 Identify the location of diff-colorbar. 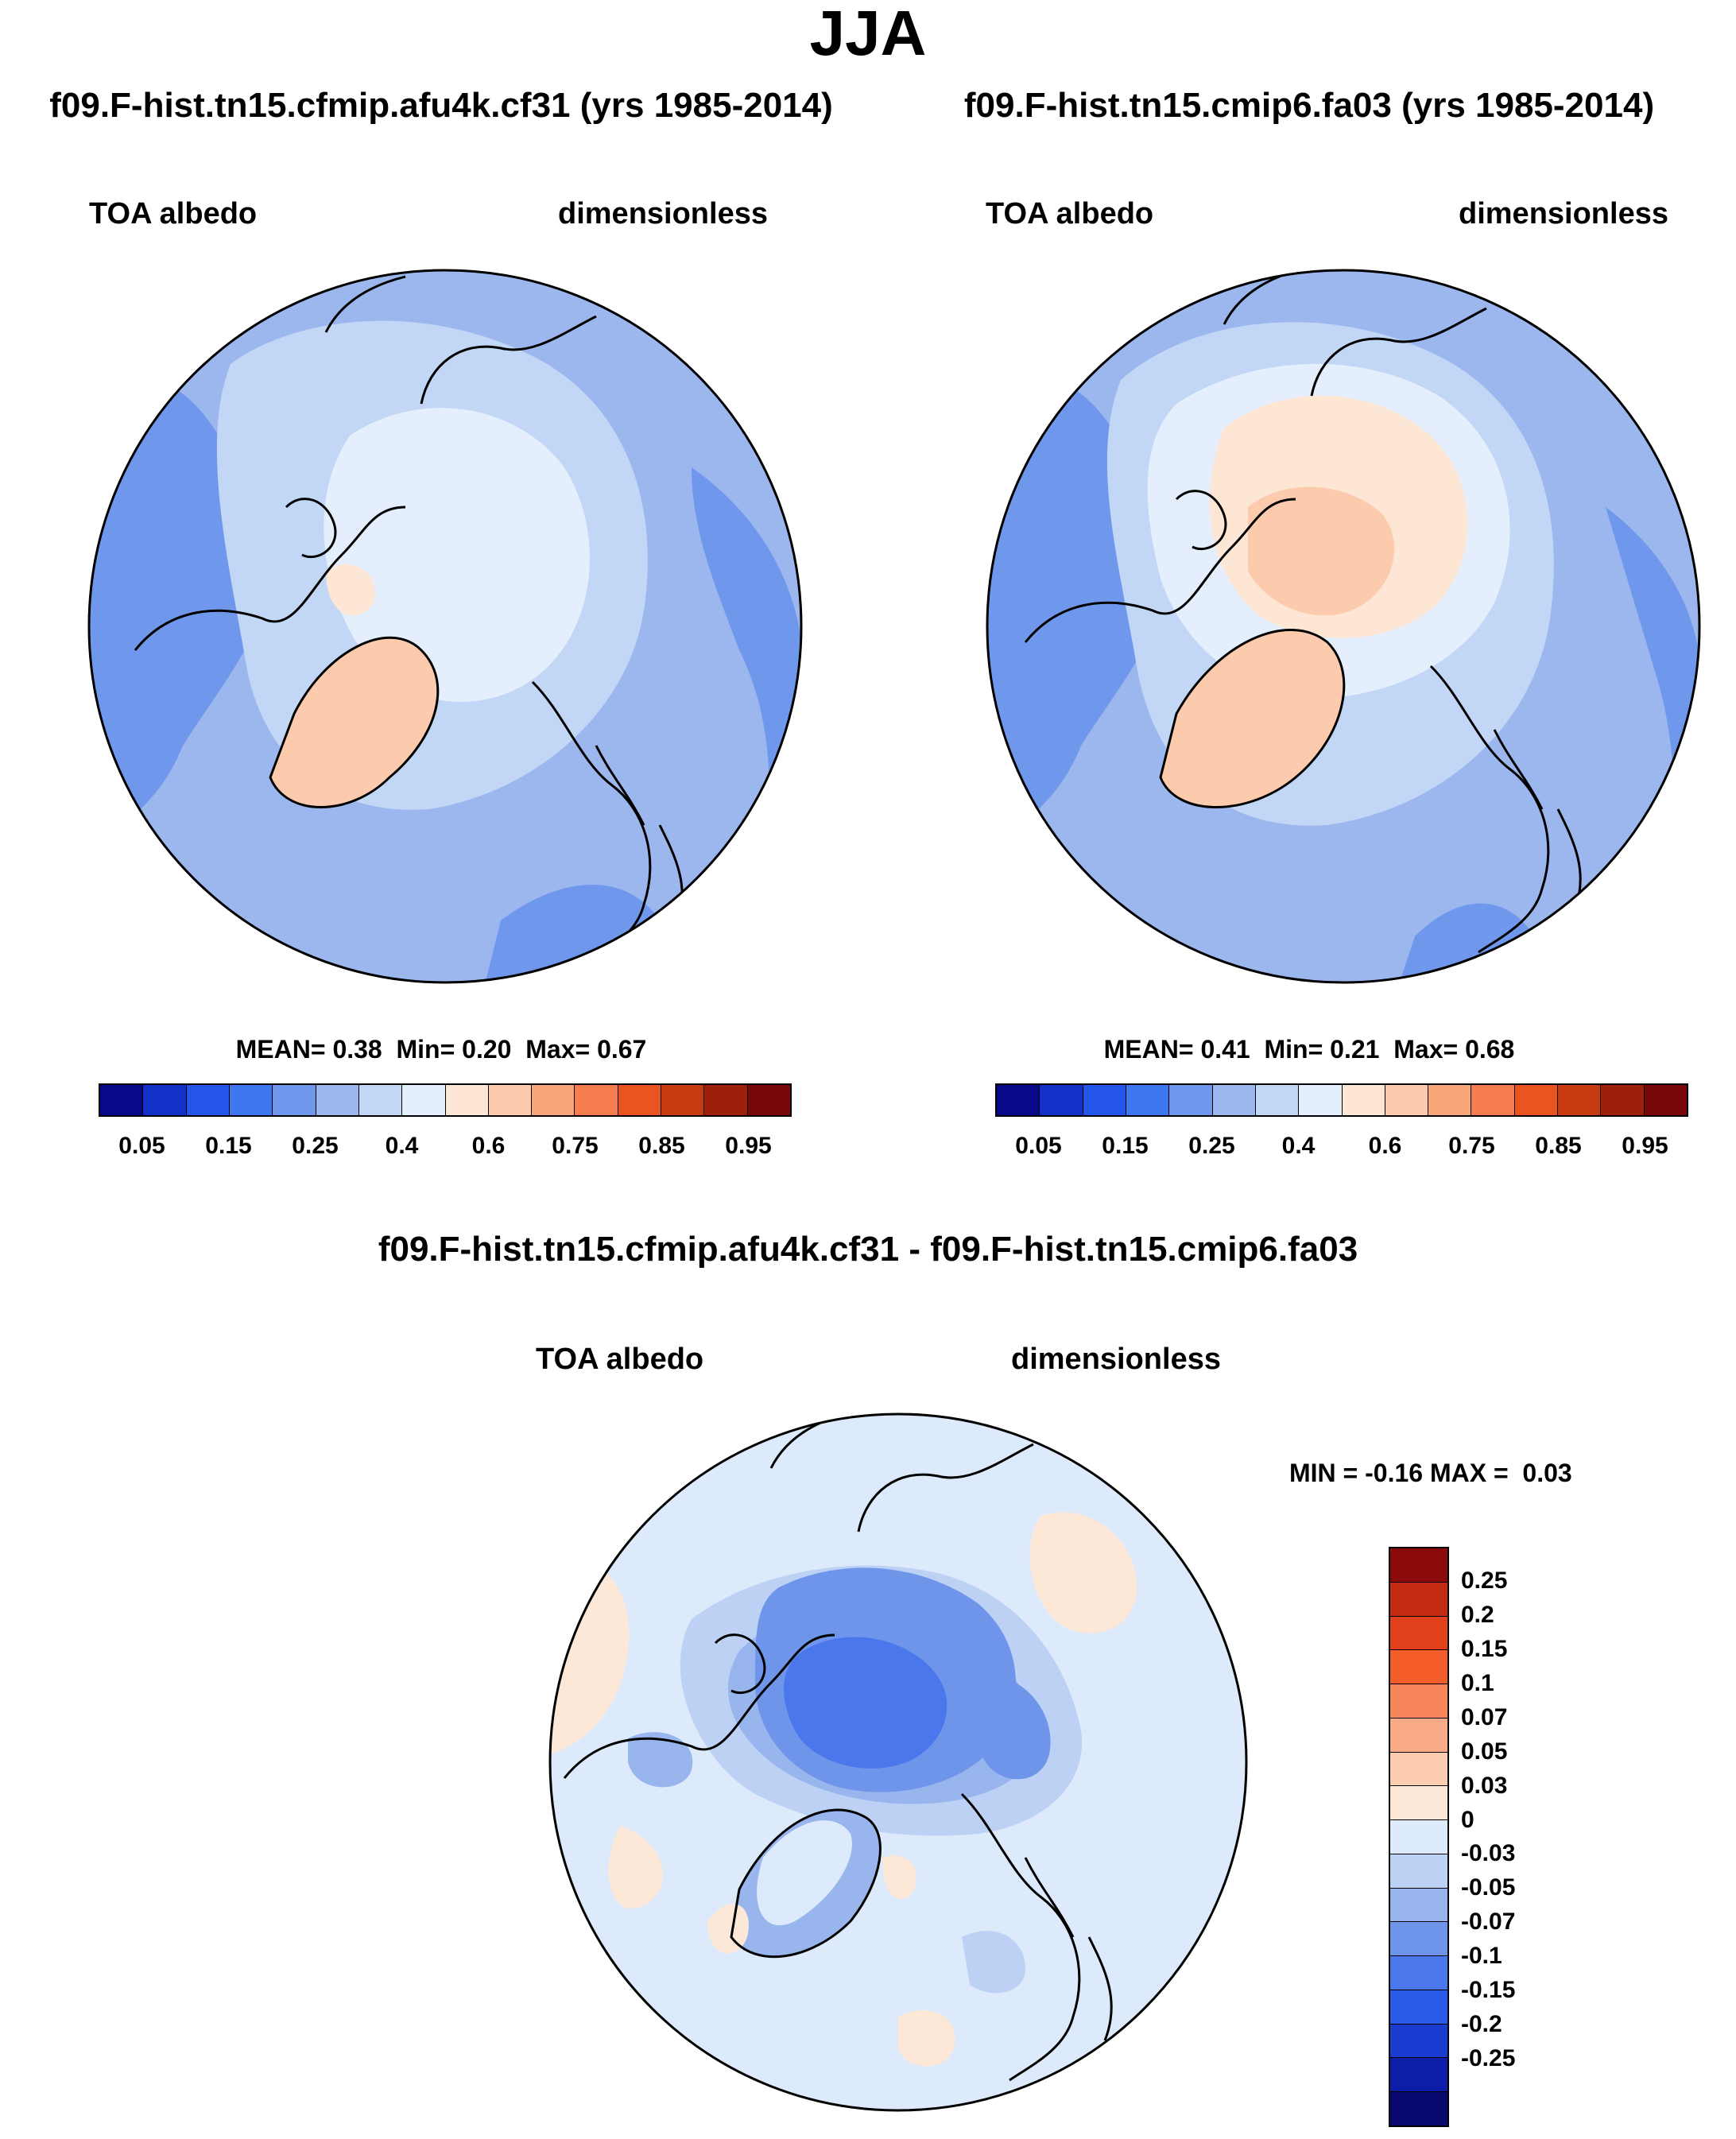
(1419, 1837).